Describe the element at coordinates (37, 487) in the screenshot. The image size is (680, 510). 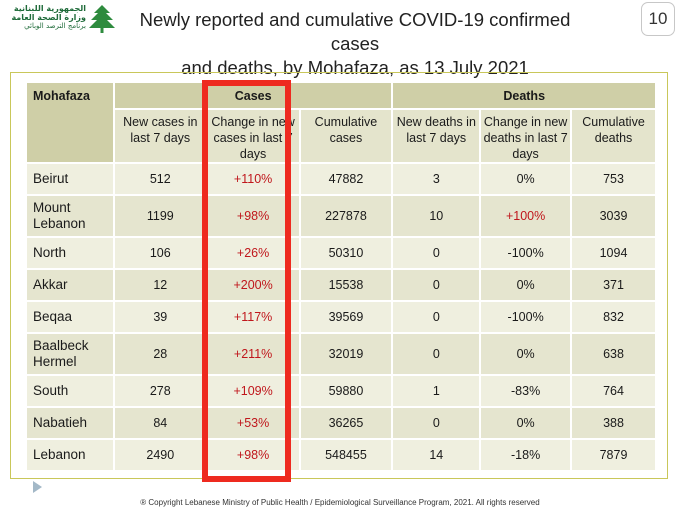
I see `next-arrow-icon` at that location.